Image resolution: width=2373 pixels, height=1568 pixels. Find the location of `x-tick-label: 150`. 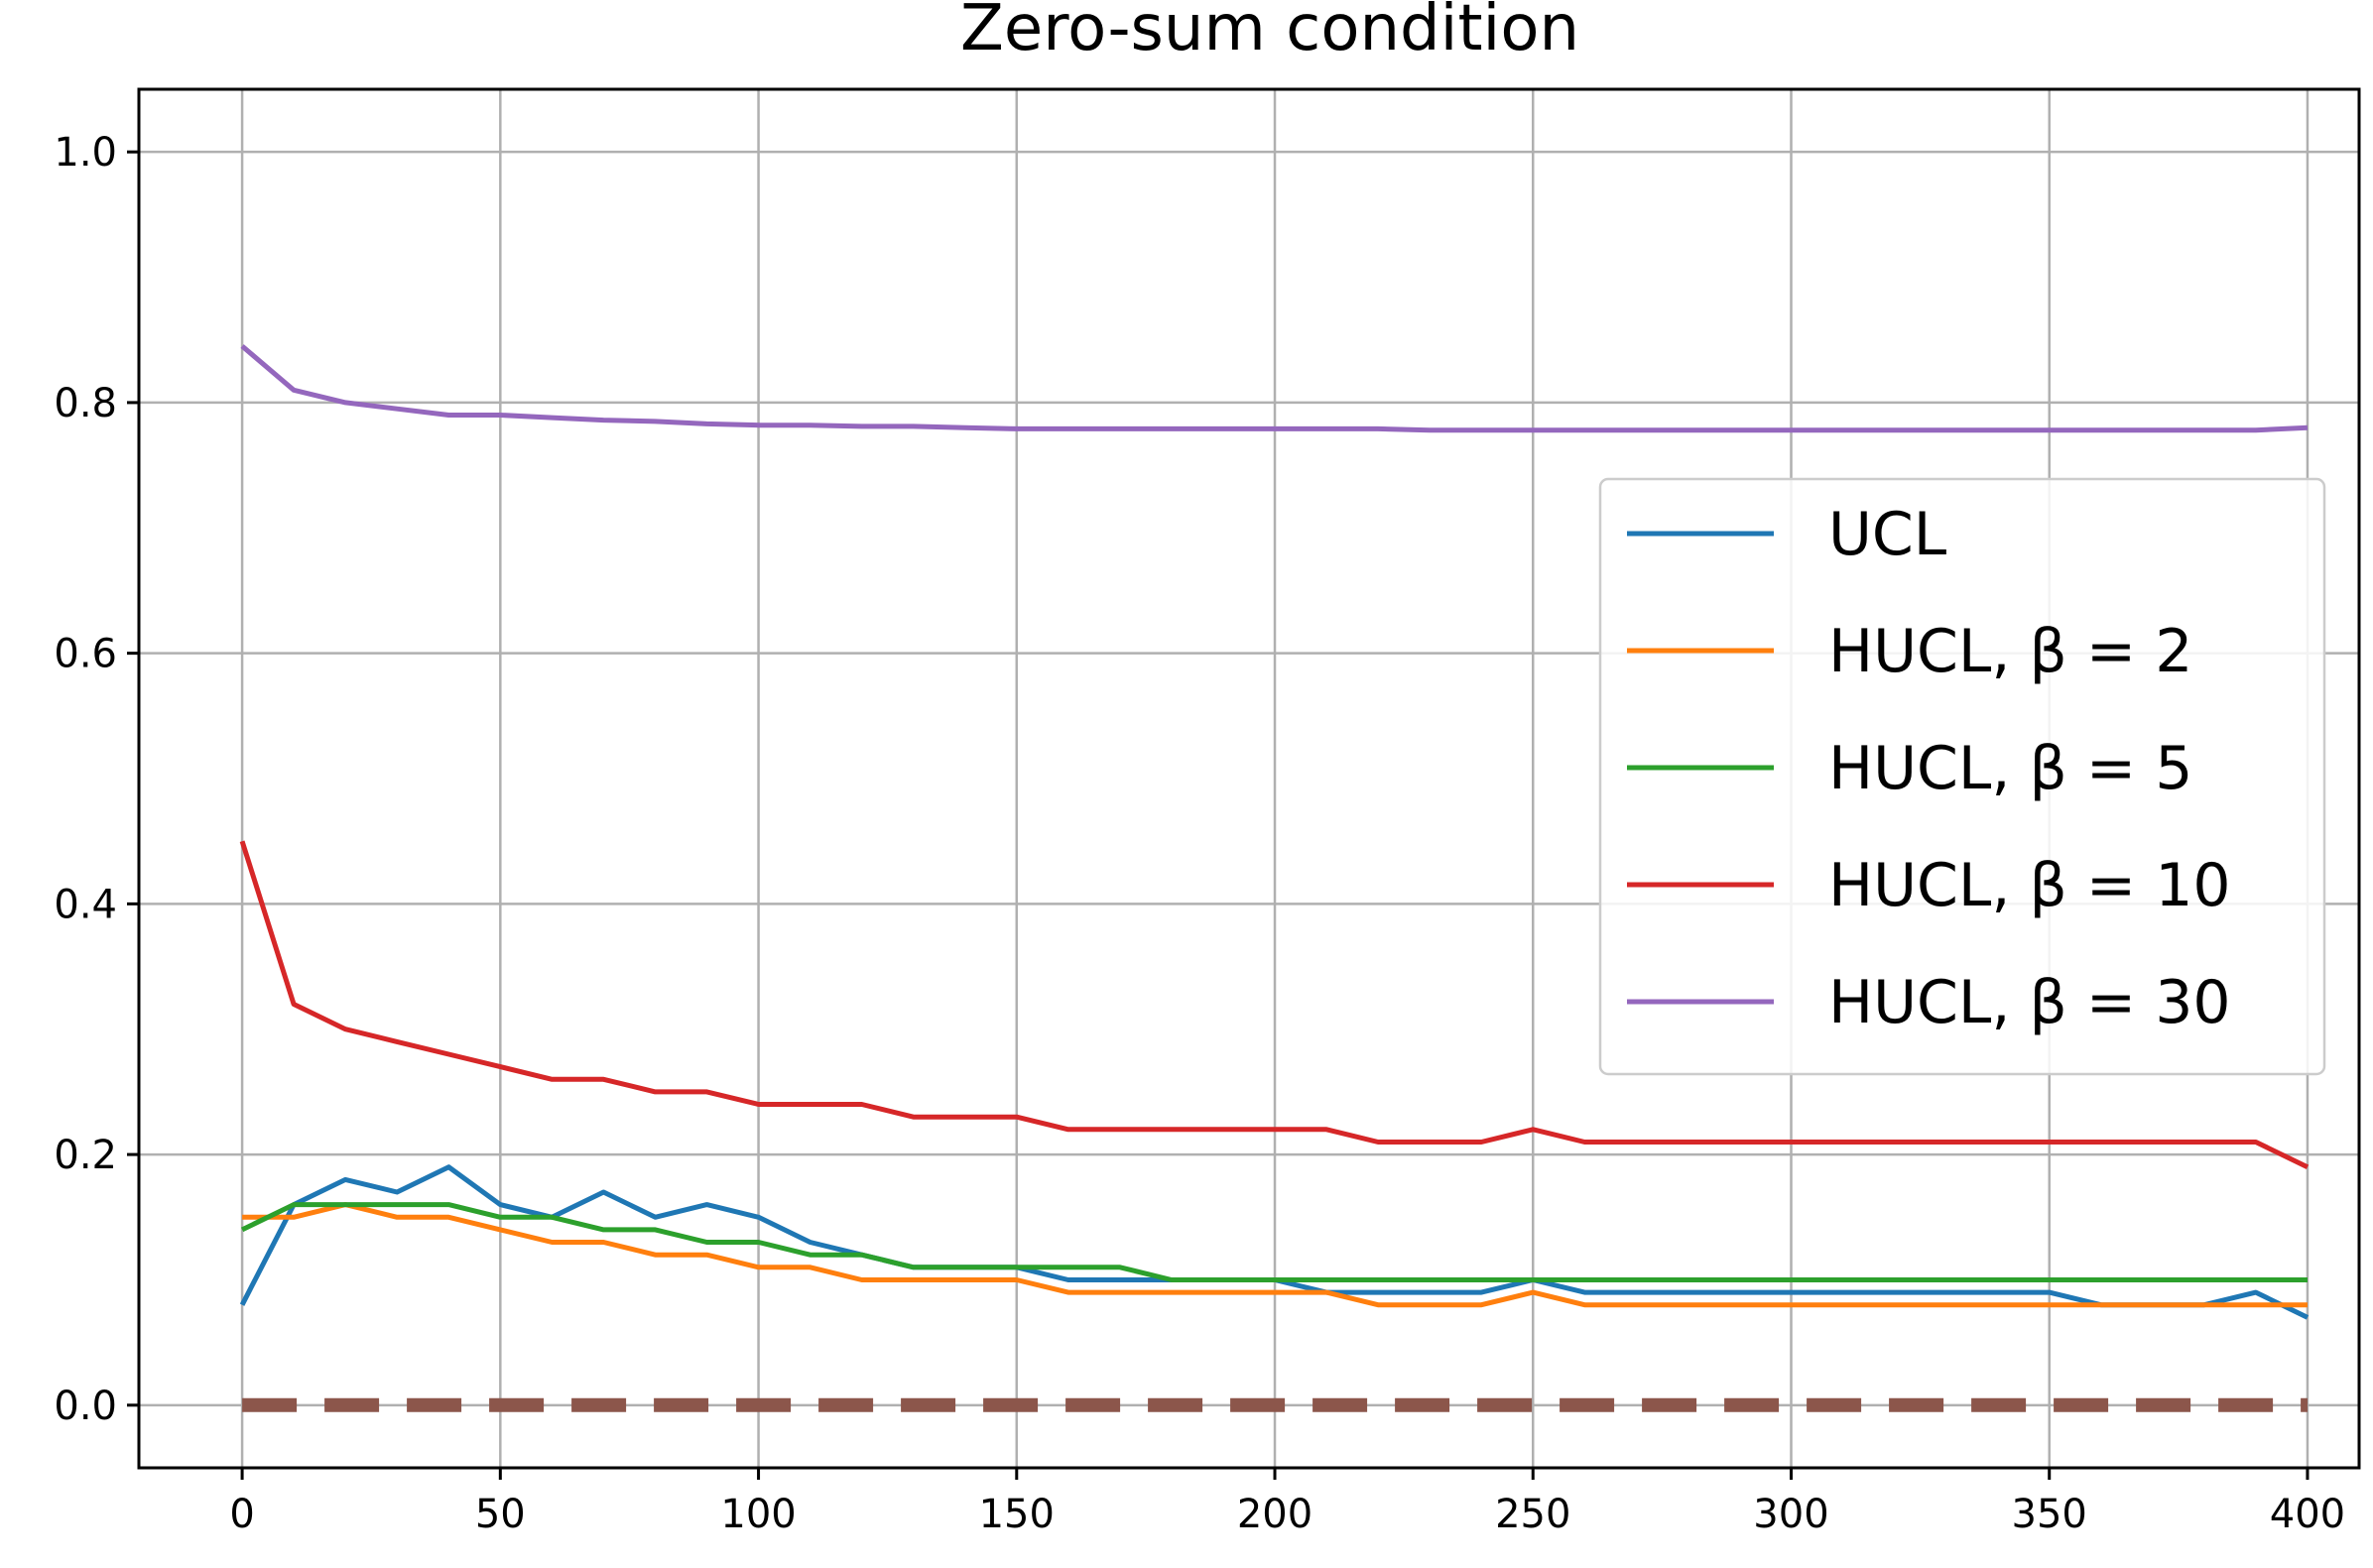

x-tick-label: 150 is located at coordinates (1017, 1514).